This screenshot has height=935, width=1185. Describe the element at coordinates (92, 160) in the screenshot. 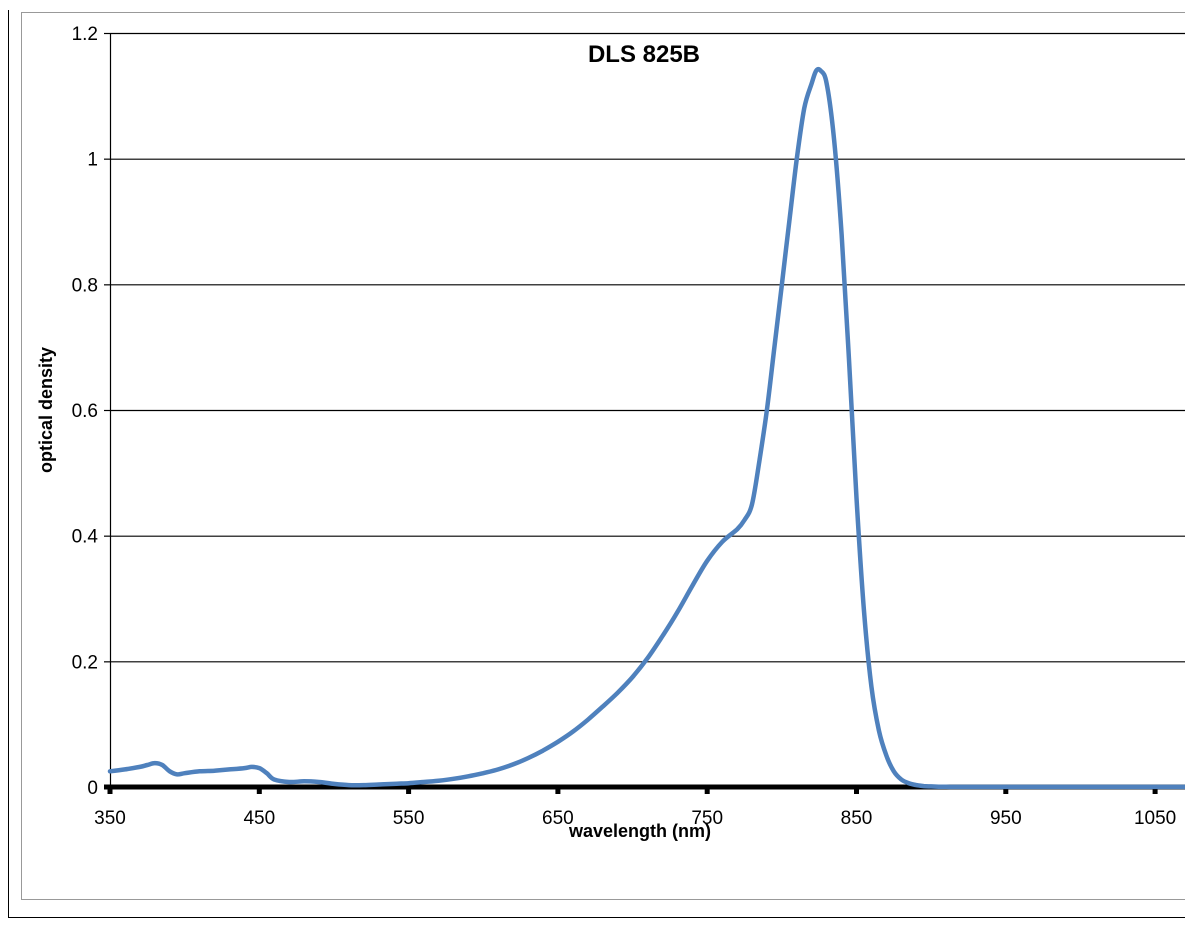

I see `y-tick-label-5: 1` at that location.